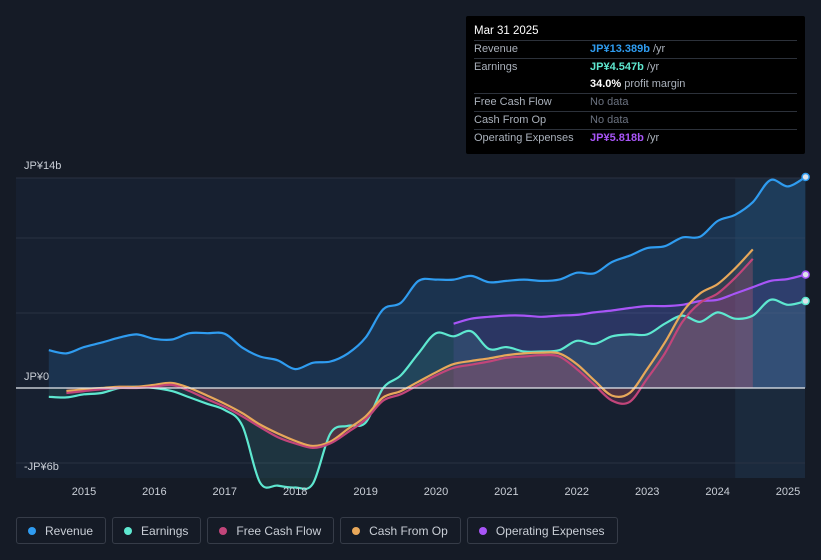 The width and height of the screenshot is (821, 560). What do you see at coordinates (223, 530) in the screenshot?
I see `free-cash-flow-dot-icon` at bounding box center [223, 530].